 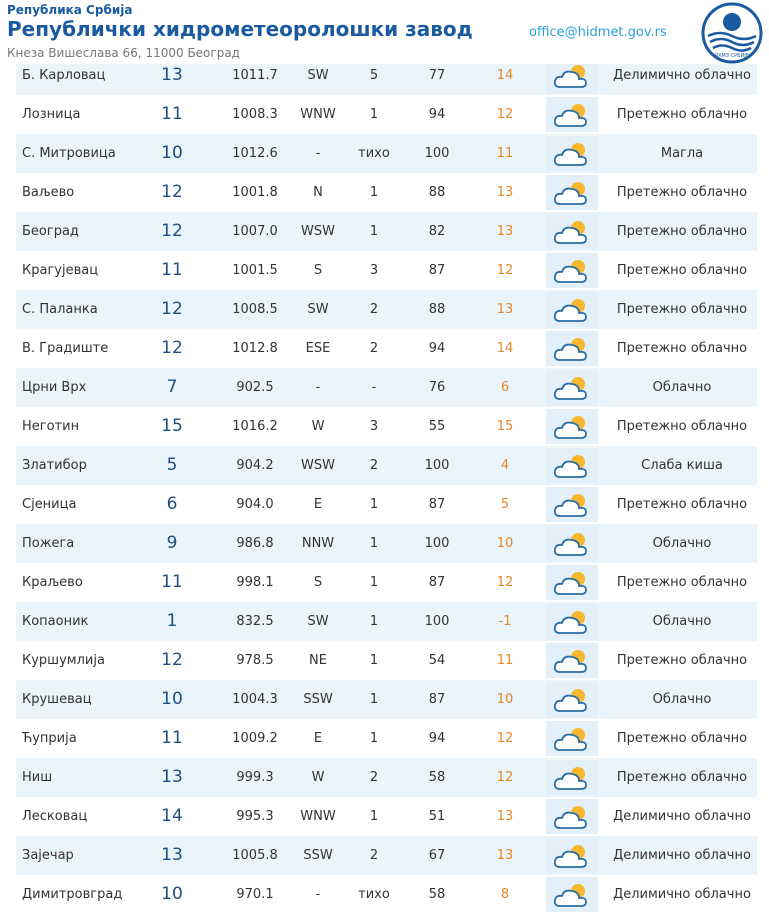 What do you see at coordinates (386, 660) in the screenshot?
I see `table-row: Куршумлија 12 978.5 NE 1 54 11 Претежно облачно` at bounding box center [386, 660].